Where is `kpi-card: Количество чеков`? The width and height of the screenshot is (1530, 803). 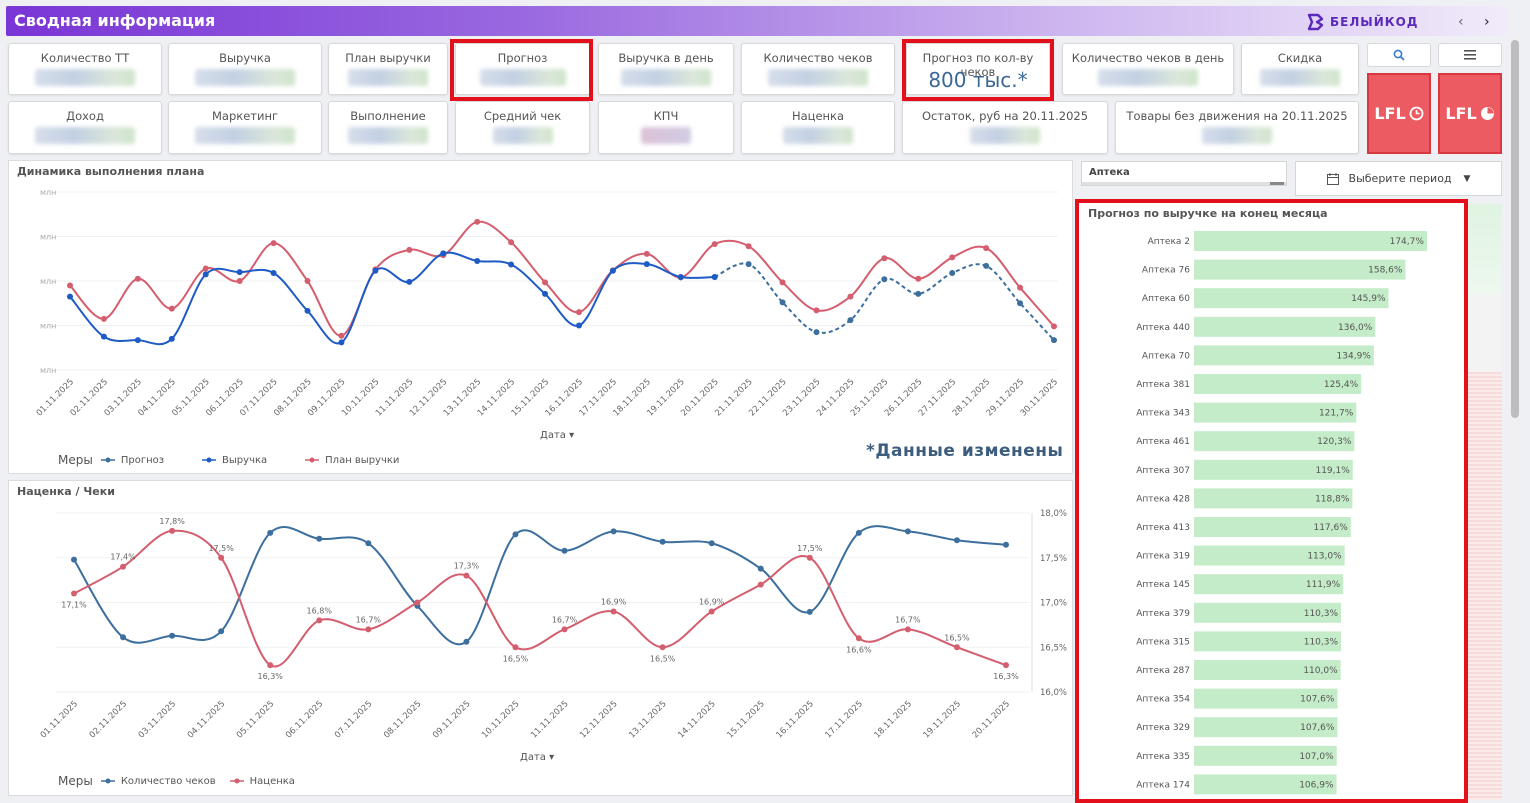 kpi-card: Количество чеков is located at coordinates (818, 69).